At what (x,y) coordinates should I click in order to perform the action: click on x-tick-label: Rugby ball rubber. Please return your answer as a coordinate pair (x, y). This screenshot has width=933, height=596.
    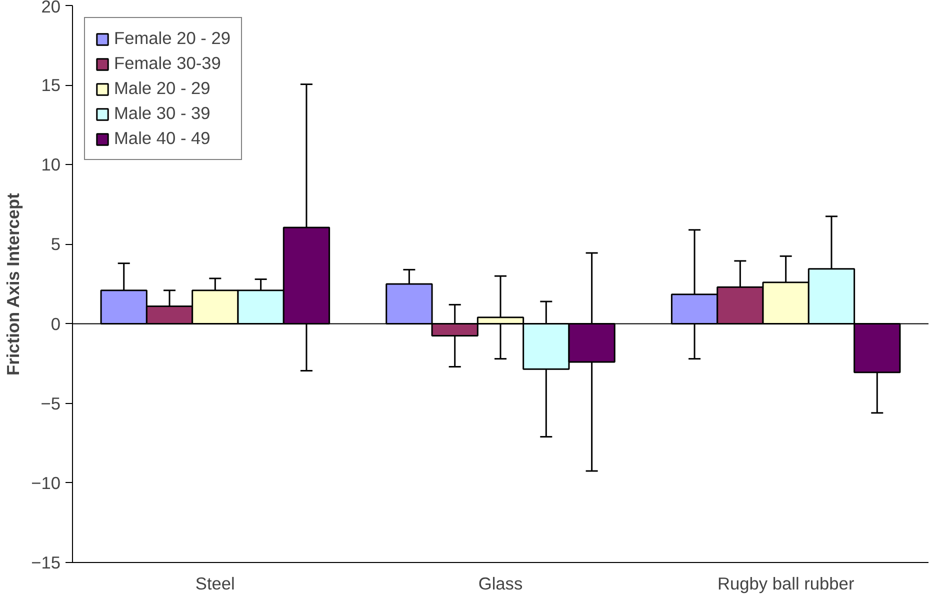
    Looking at the image, I should click on (785, 584).